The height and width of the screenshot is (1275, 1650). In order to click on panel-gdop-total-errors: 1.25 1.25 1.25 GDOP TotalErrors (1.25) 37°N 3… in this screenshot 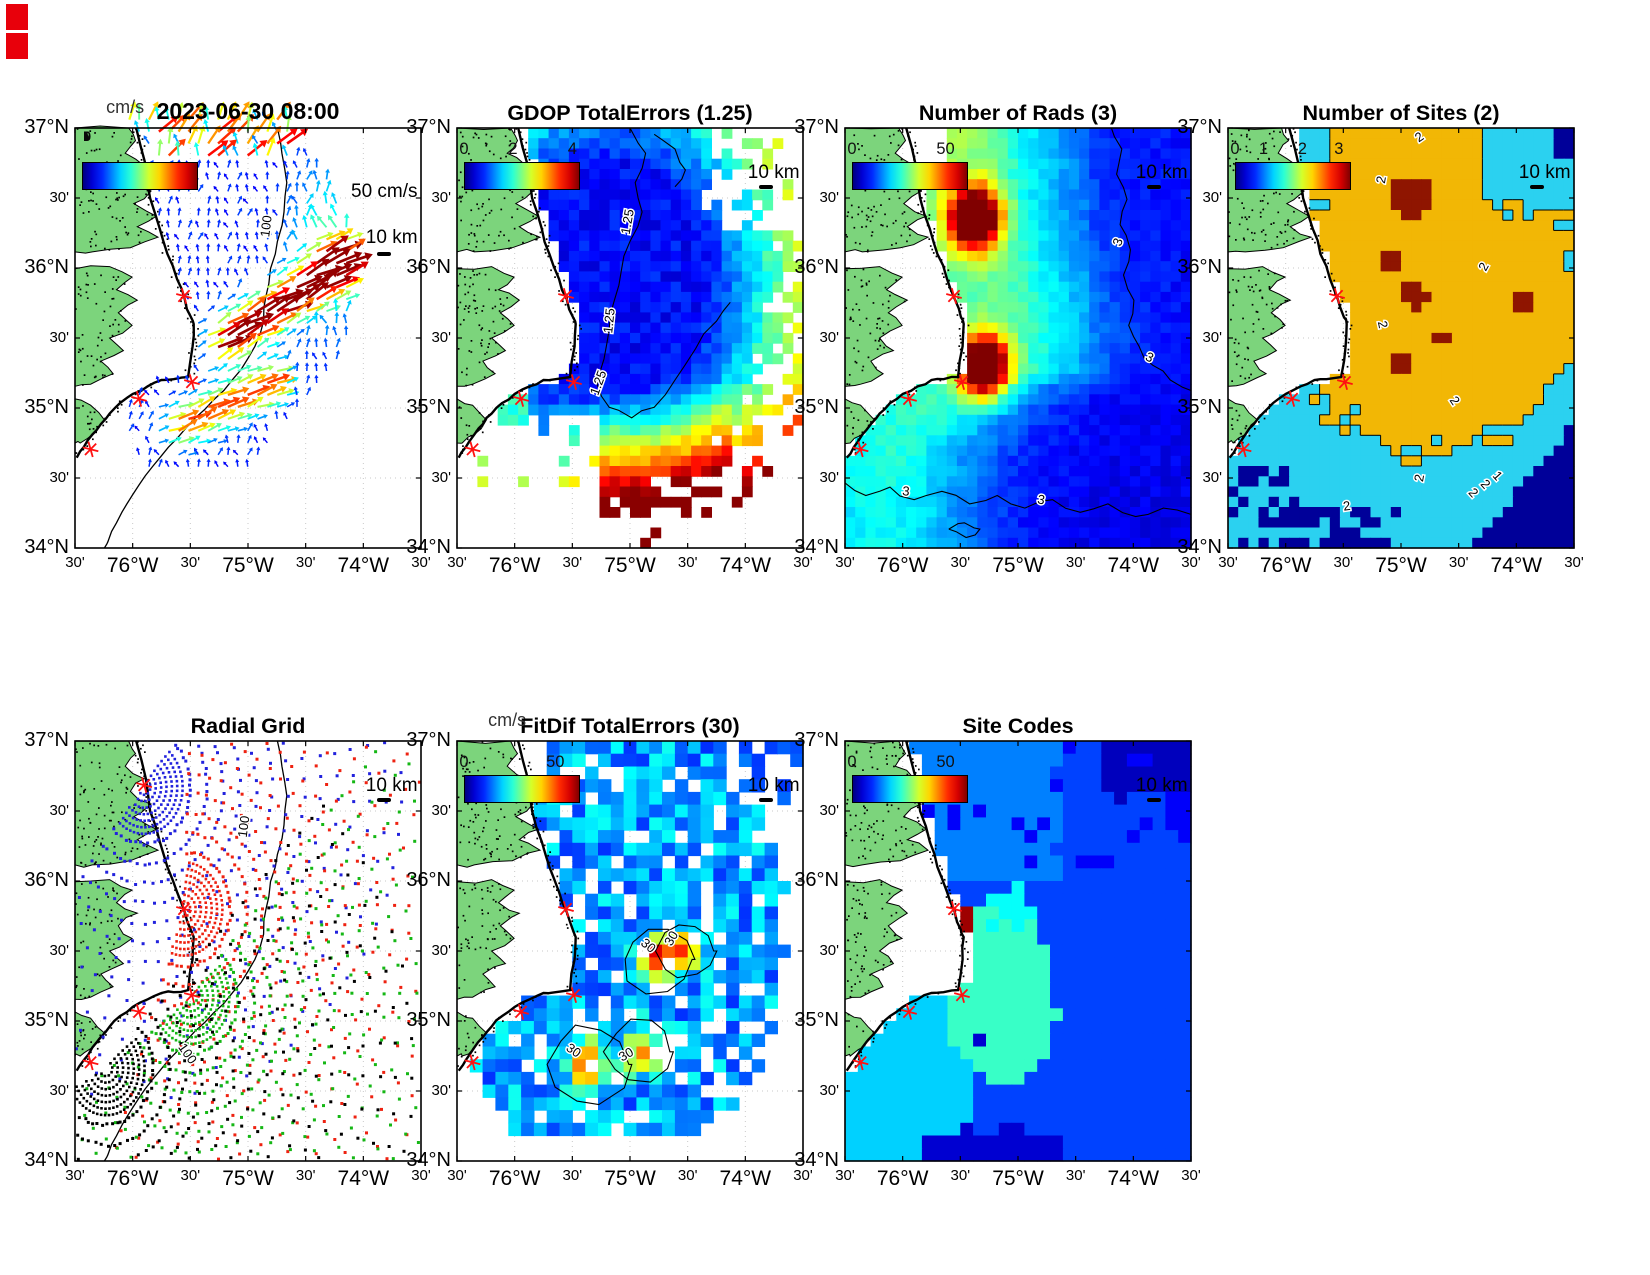, I will do `click(609, 339)`.